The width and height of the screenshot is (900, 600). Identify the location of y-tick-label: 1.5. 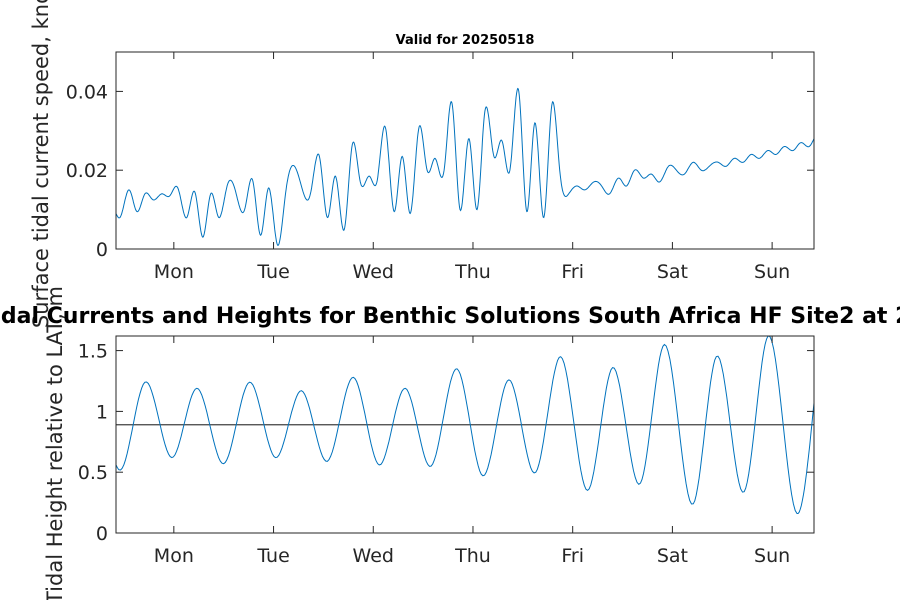
(93, 352).